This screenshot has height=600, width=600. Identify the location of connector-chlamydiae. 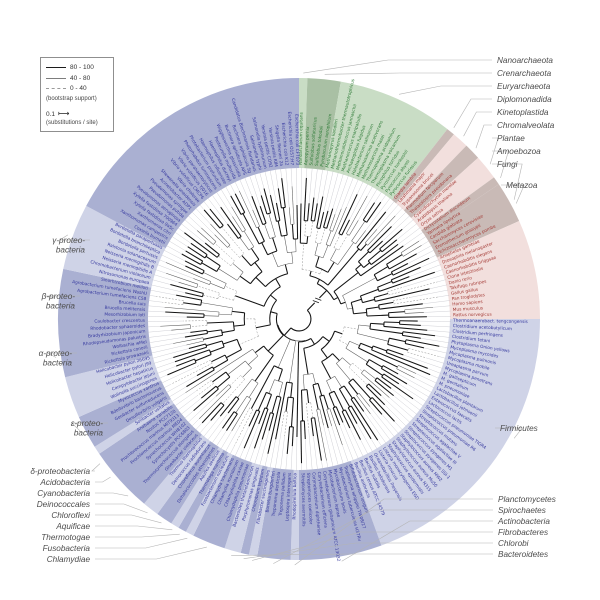
(151, 553).